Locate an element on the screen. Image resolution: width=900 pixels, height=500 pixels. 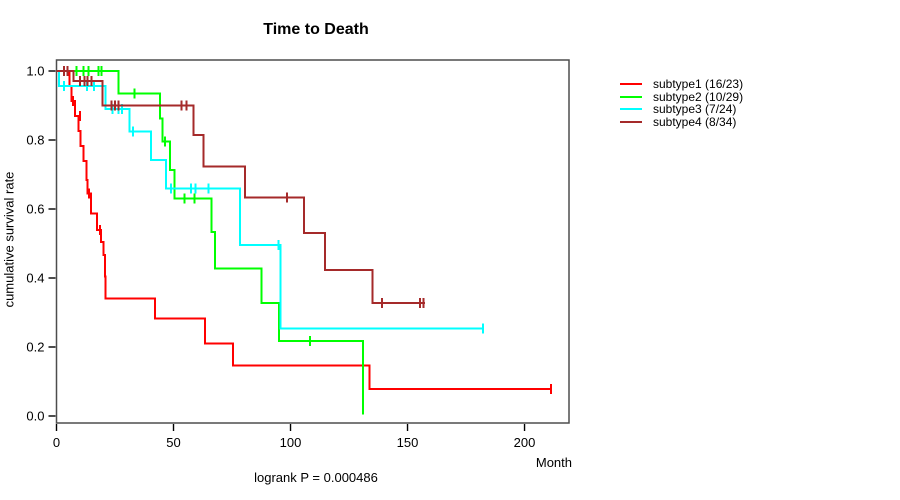
legend-label-subtype1: subtype1 (16/23) is located at coordinates (698, 84).